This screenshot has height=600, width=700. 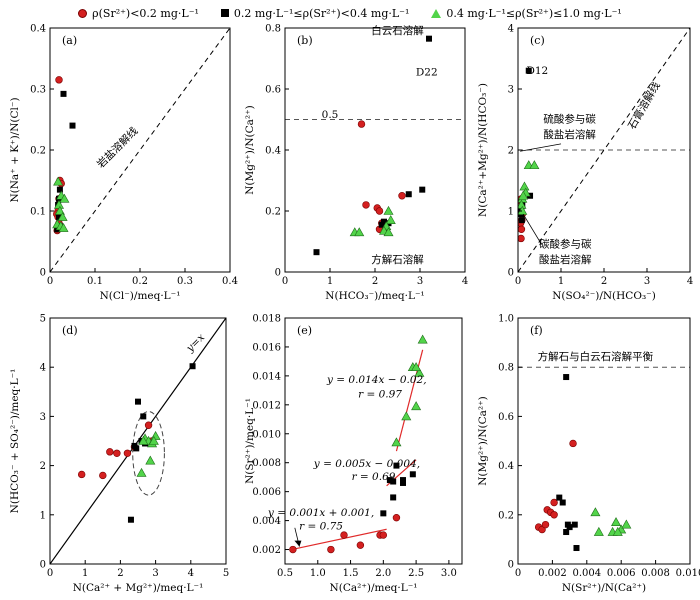 I want to click on y-tick-label: 1.0, so click(x=506, y=319).